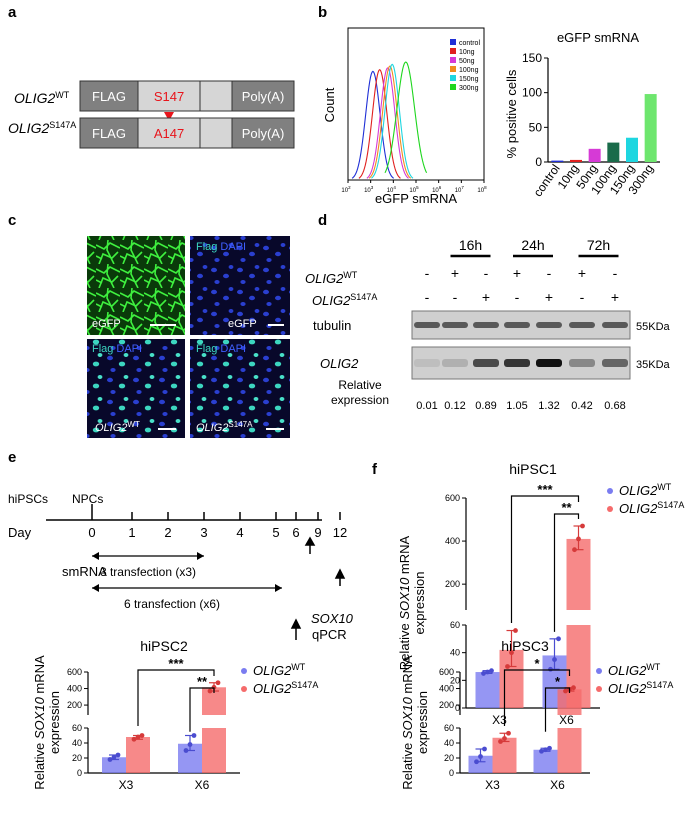  What do you see at coordinates (42, 128) in the screenshot?
I see `construct-label: OLIG2S147A` at bounding box center [42, 128].